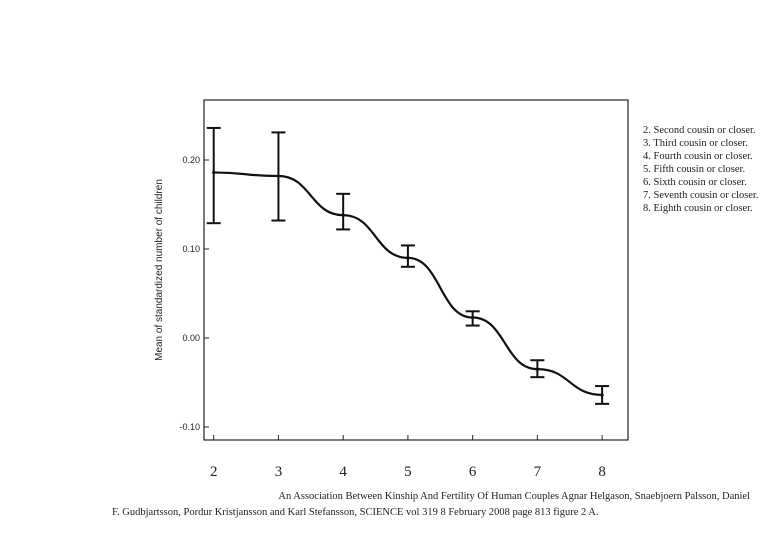  I want to click on x-tick-label: 5, so click(408, 472).